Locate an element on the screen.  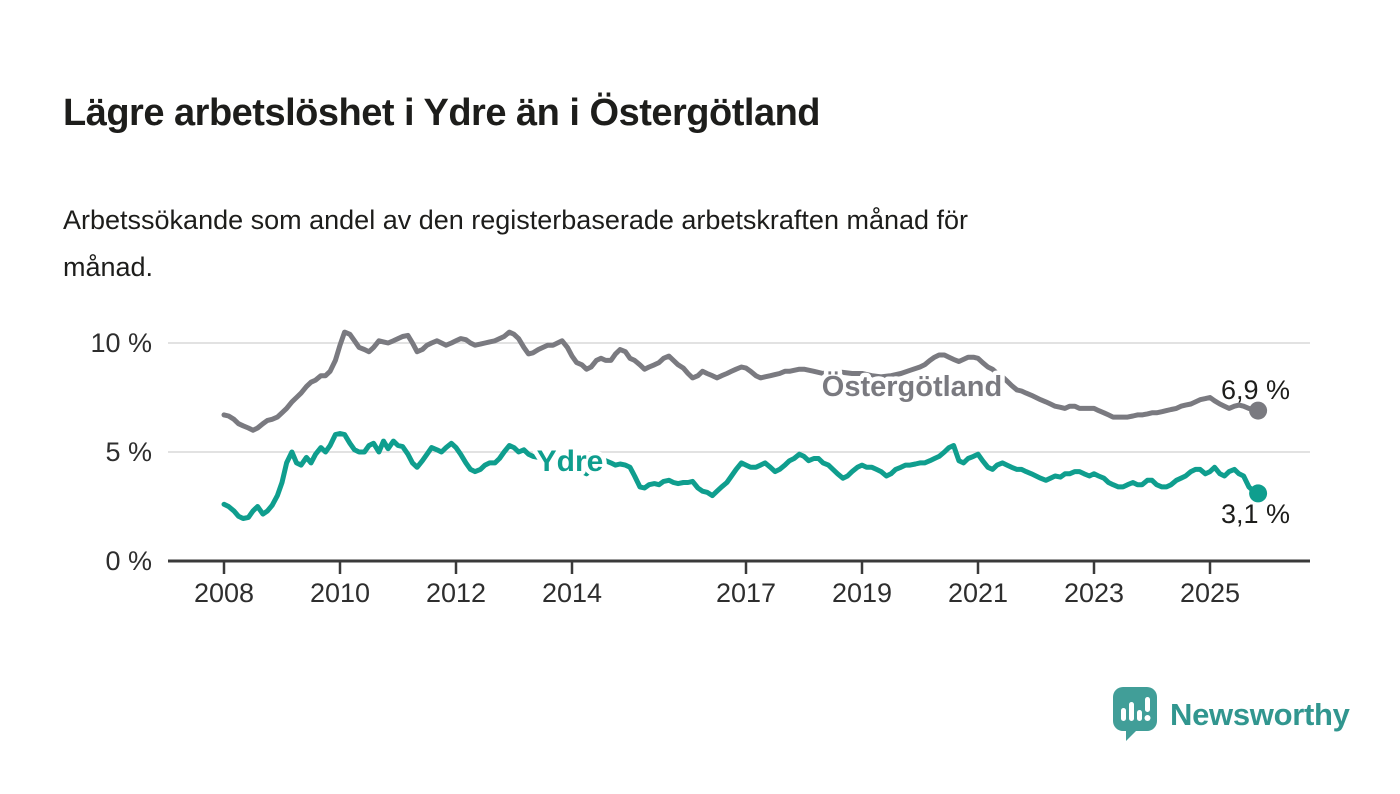
end-dot-östergötland is located at coordinates (1258, 410).